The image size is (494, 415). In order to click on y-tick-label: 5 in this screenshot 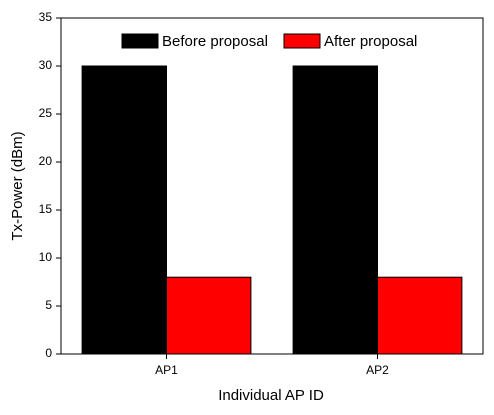, I will do `click(48, 305)`.